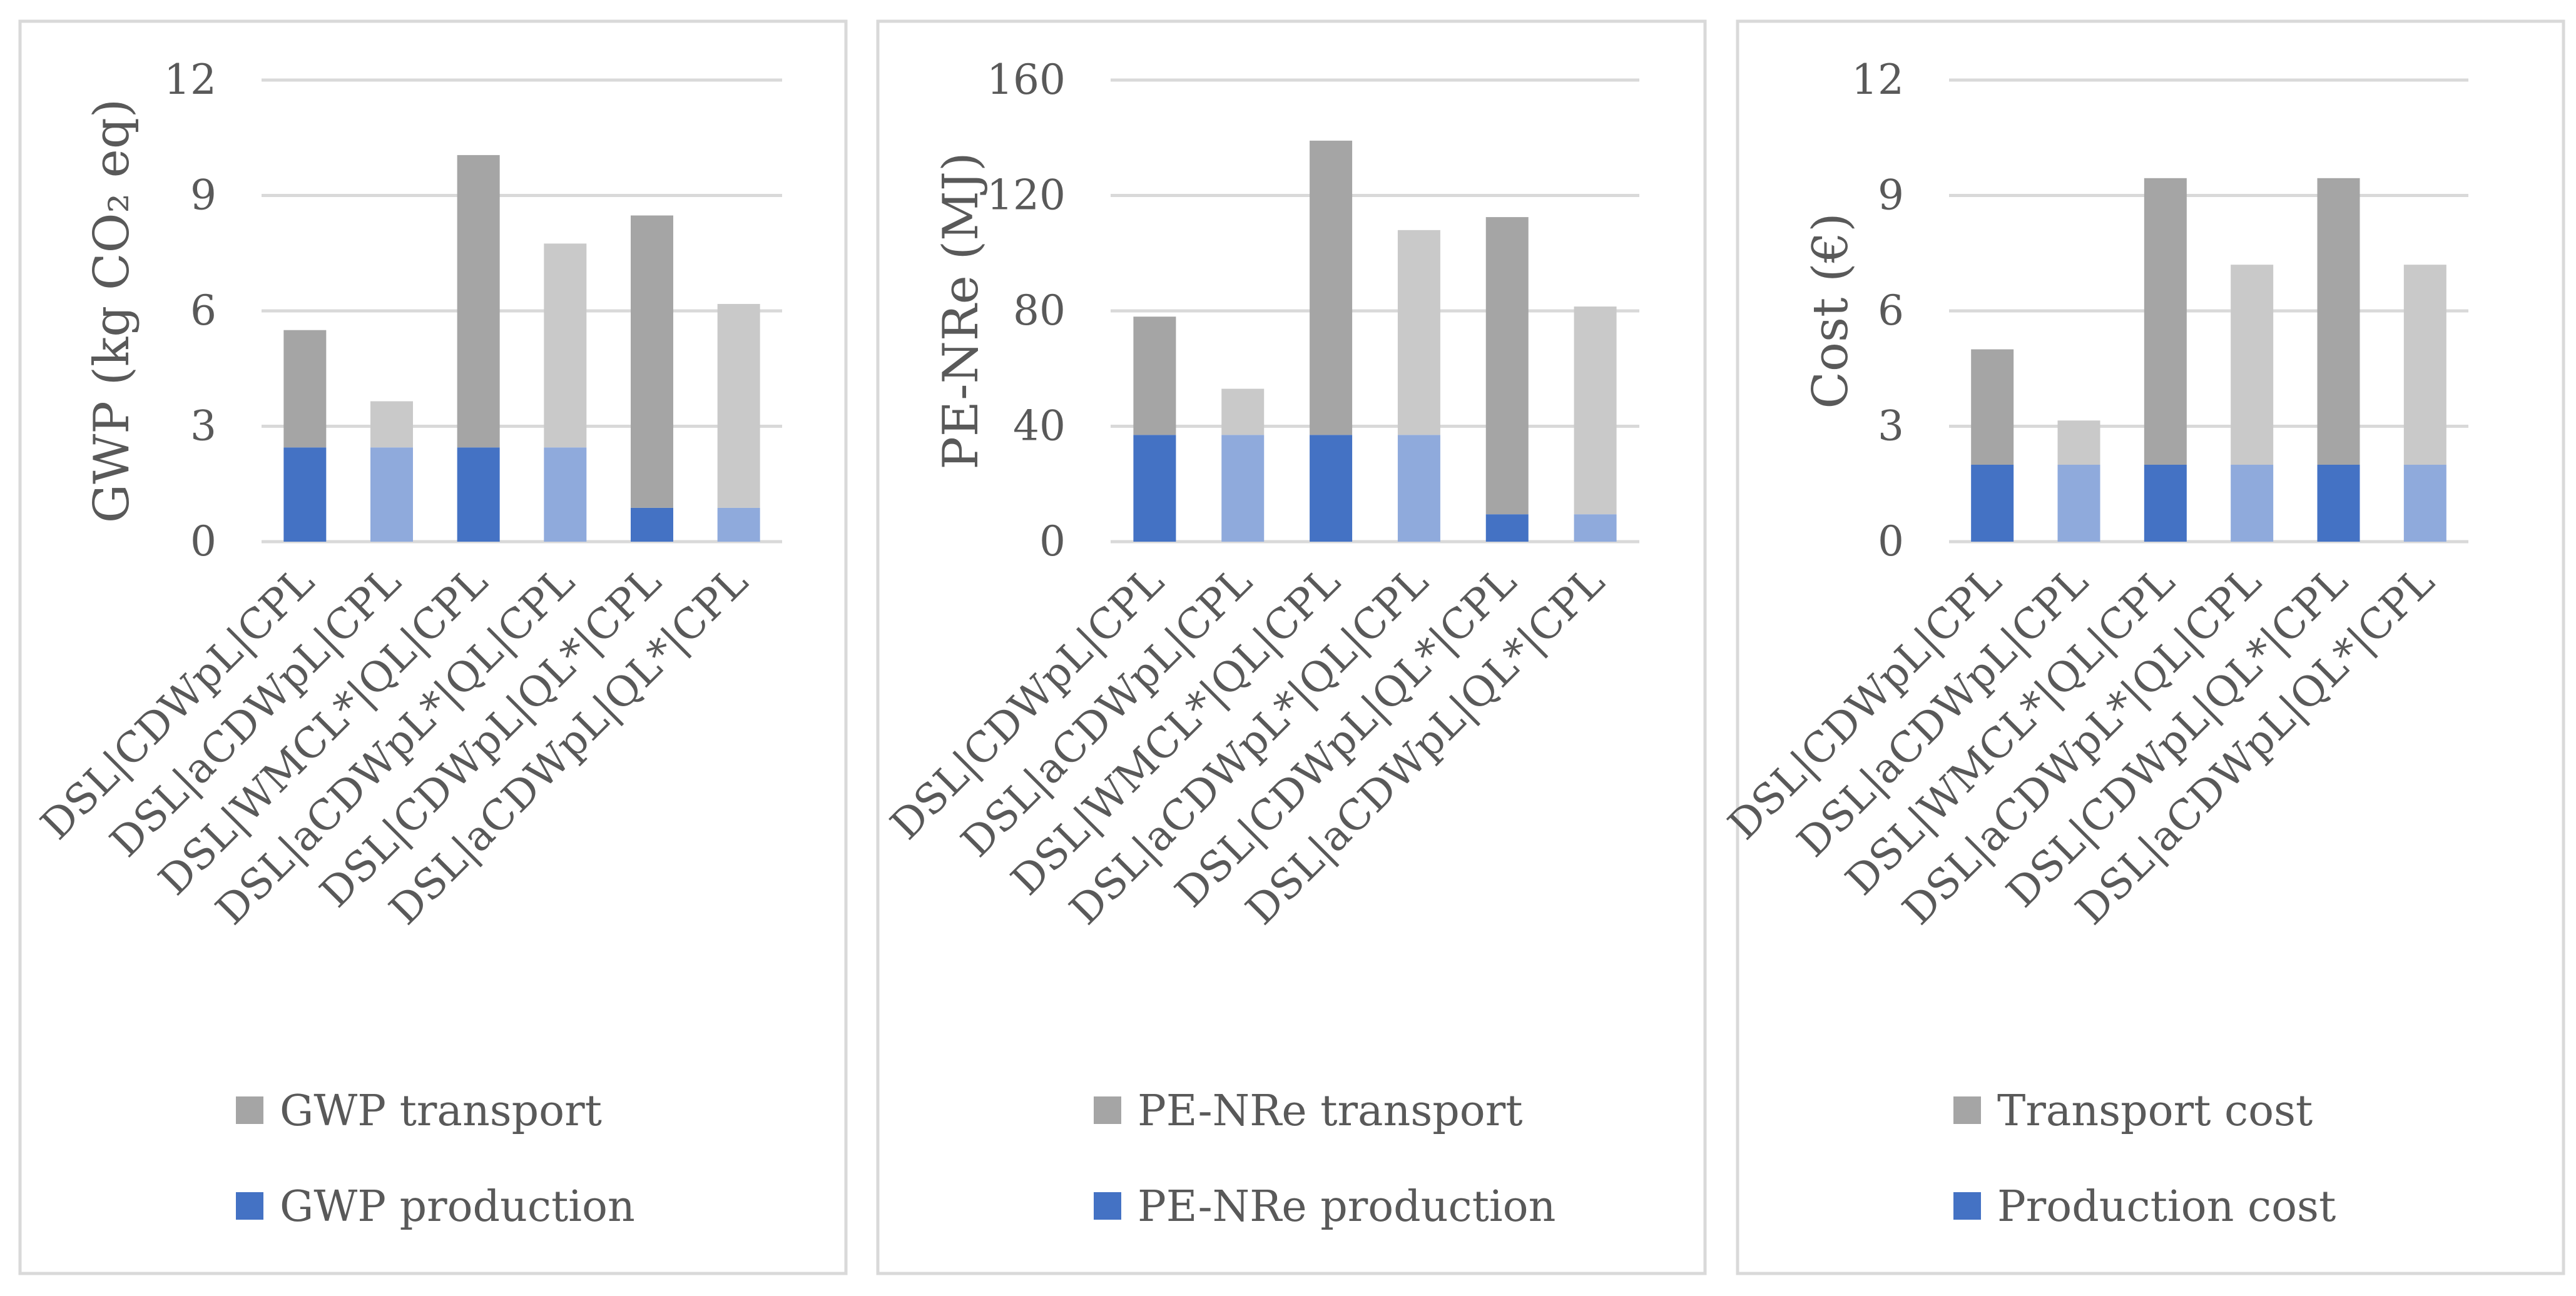 The width and height of the screenshot is (2576, 1296). What do you see at coordinates (1039, 310) in the screenshot?
I see `y-tick-label: 80` at bounding box center [1039, 310].